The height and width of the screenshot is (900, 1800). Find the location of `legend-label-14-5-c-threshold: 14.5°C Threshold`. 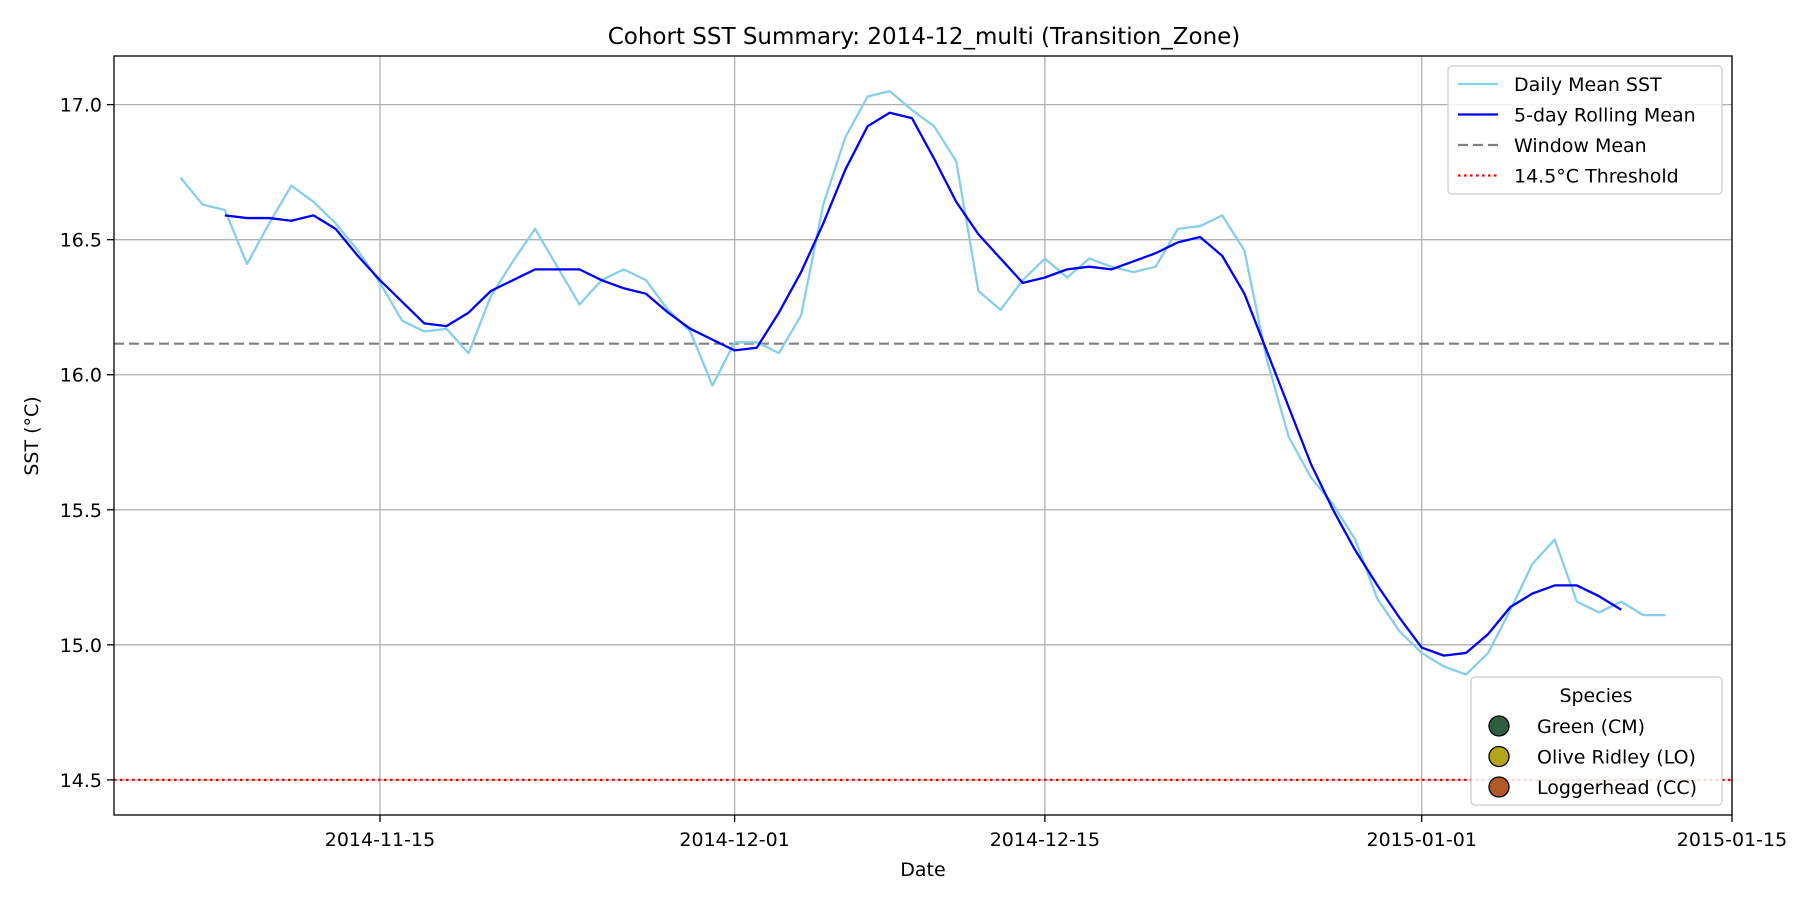

legend-label-14-5-c-threshold: 14.5°C Threshold is located at coordinates (1596, 177).